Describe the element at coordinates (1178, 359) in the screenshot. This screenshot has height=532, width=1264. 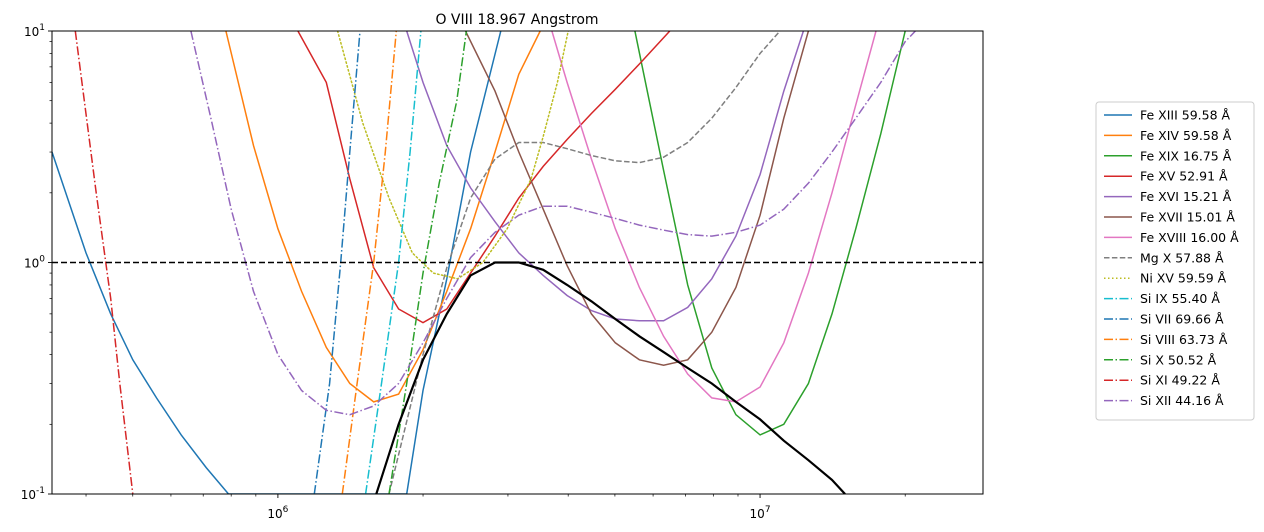
I see `legend-entry-label: Si X 50.52 Å` at that location.